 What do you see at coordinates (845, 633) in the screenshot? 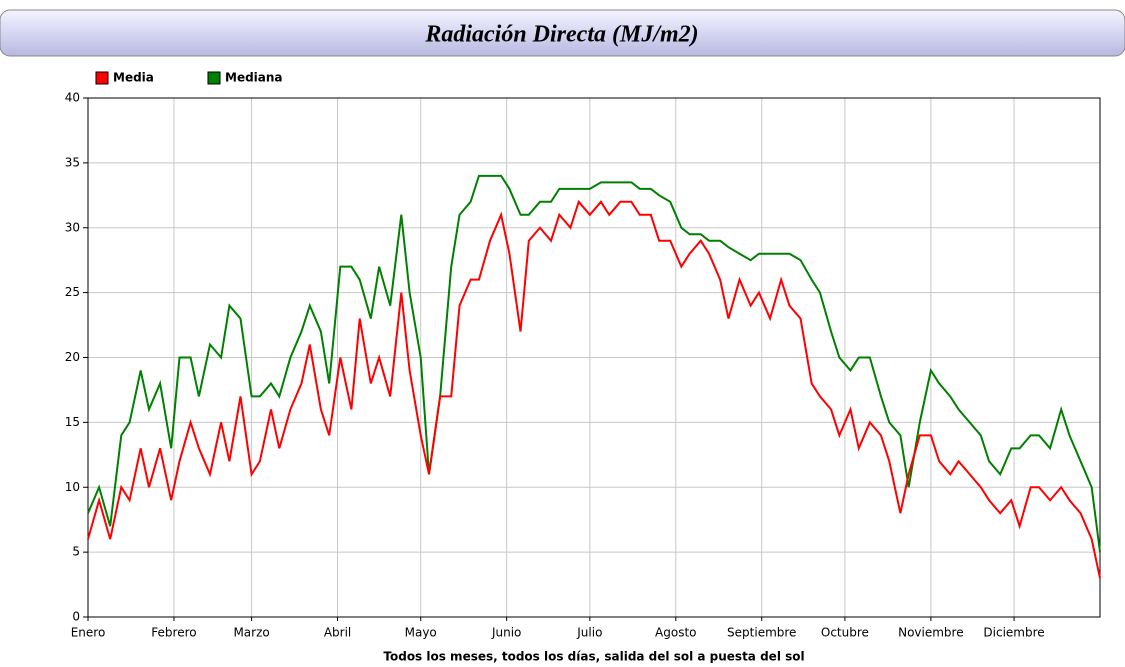
I see `x-tick-label: Octubre` at bounding box center [845, 633].